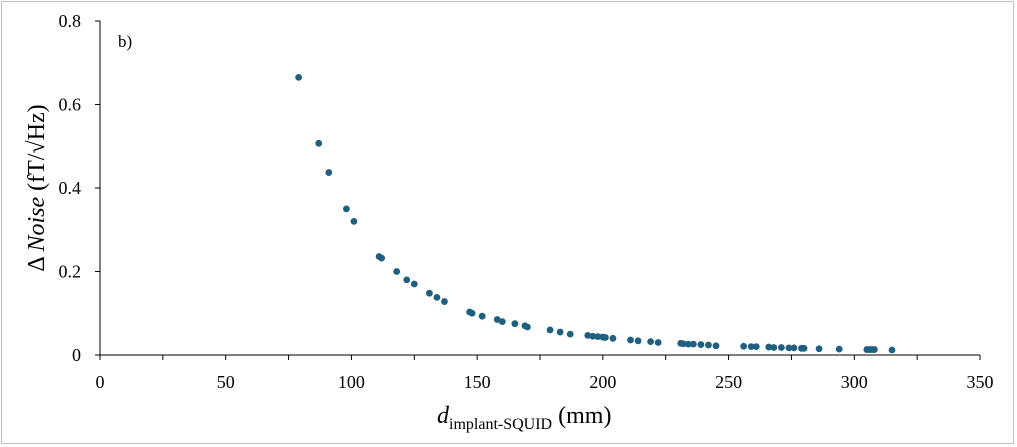 Image resolution: width=1017 pixels, height=447 pixels. I want to click on y-tick-label: 0, so click(76, 355).